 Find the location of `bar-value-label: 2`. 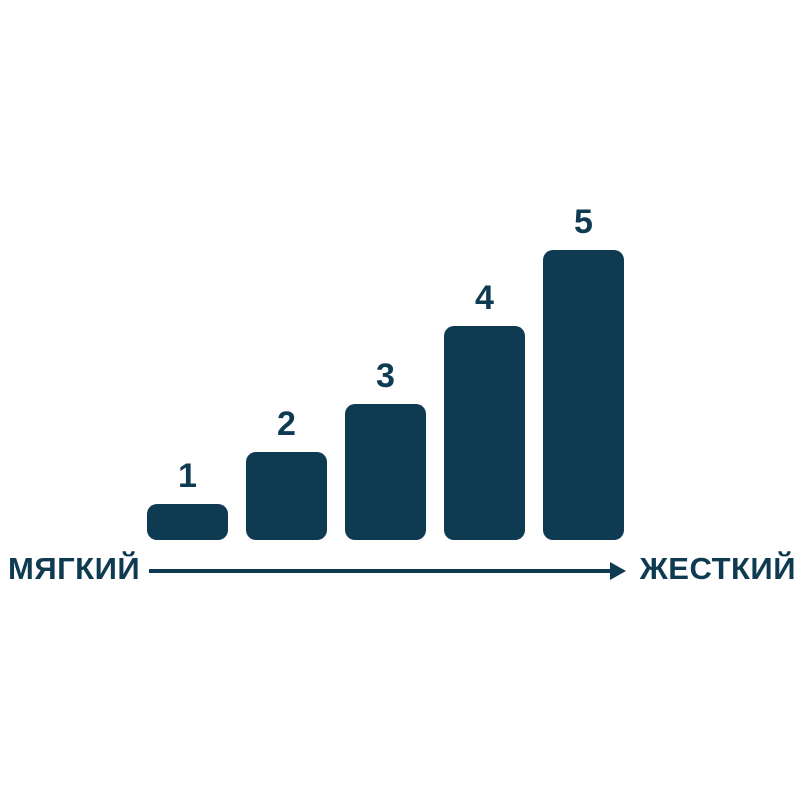

bar-value-label: 2 is located at coordinates (286, 424).